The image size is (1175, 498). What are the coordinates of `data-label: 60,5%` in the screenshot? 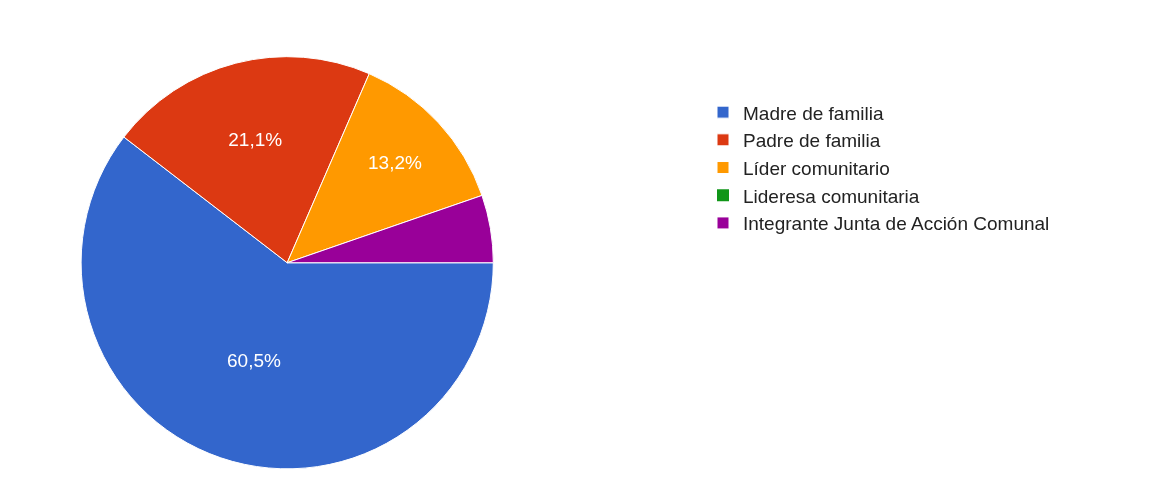 It's located at (254, 360).